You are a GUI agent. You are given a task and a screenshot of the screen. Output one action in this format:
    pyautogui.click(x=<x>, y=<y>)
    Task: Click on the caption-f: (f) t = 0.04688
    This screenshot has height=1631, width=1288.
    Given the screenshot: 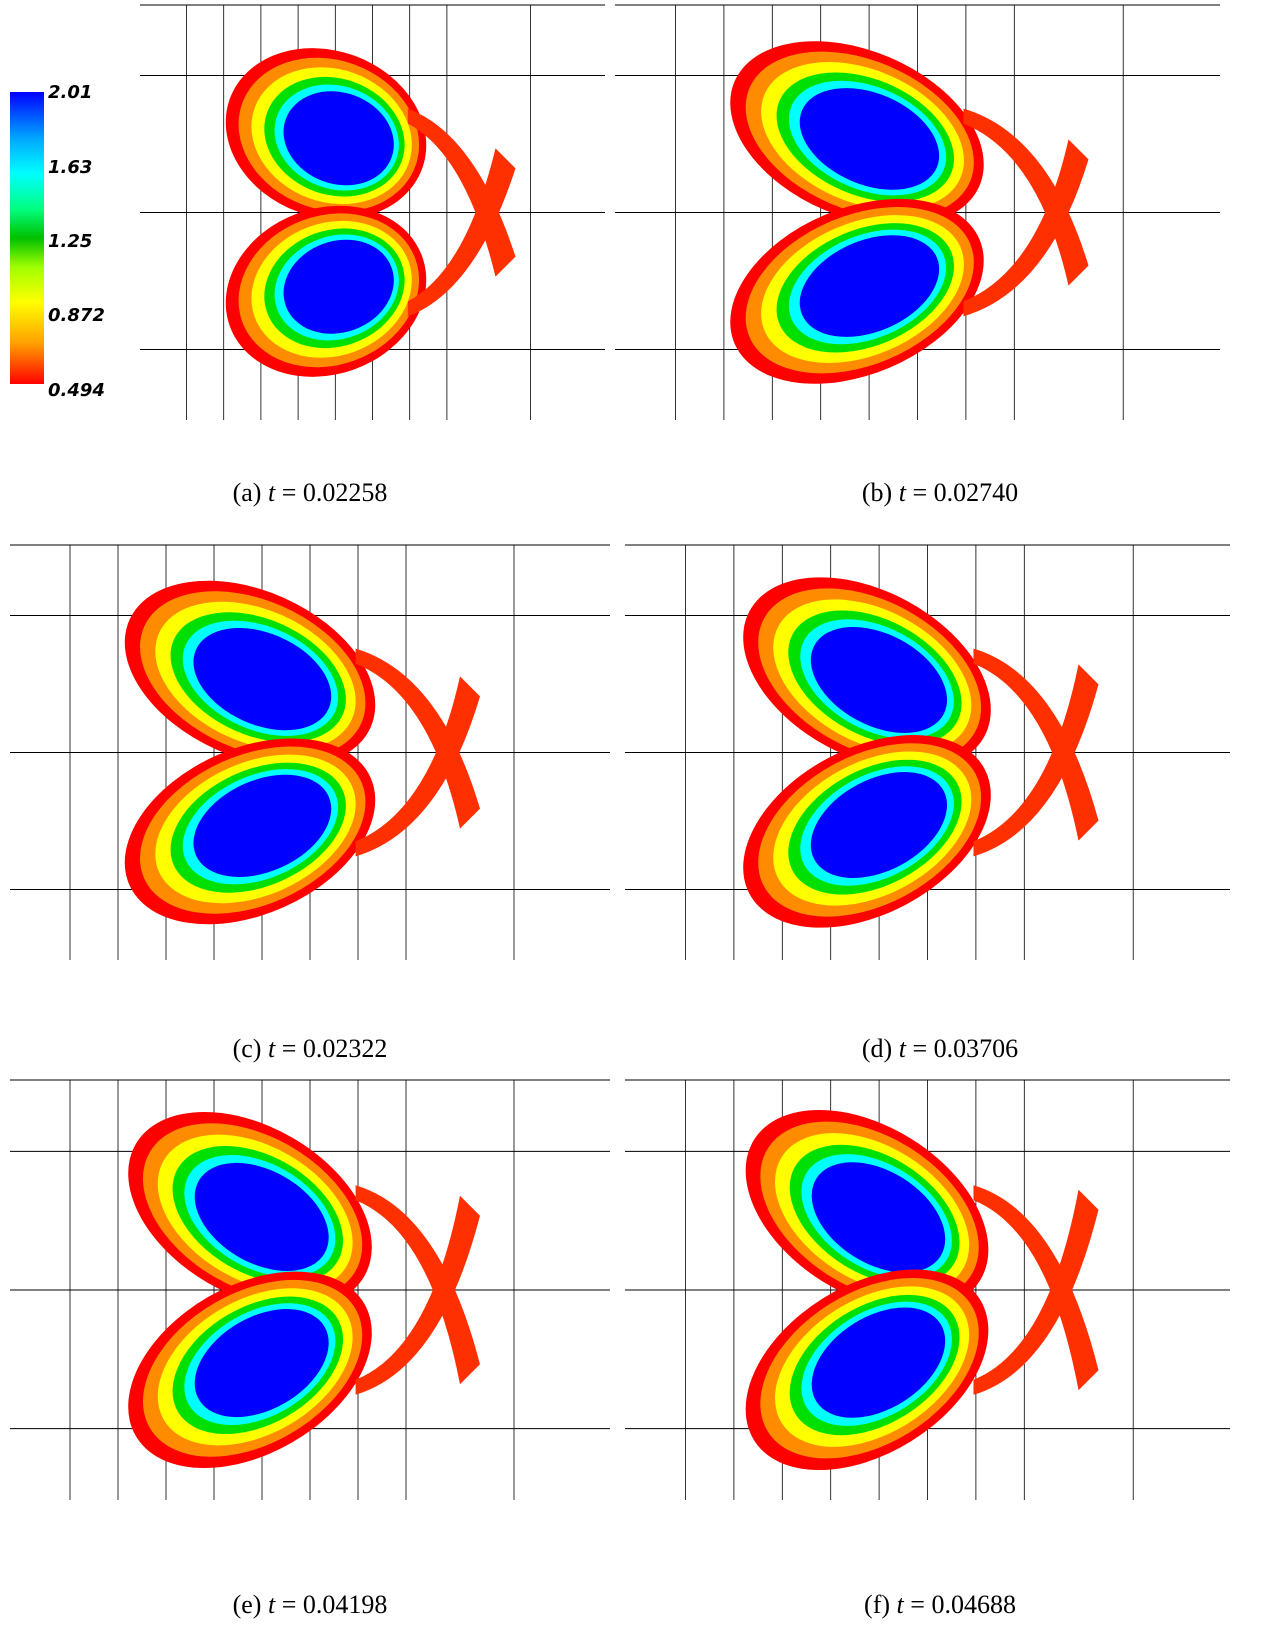 What is the action you would take?
    pyautogui.click(x=940, y=1604)
    